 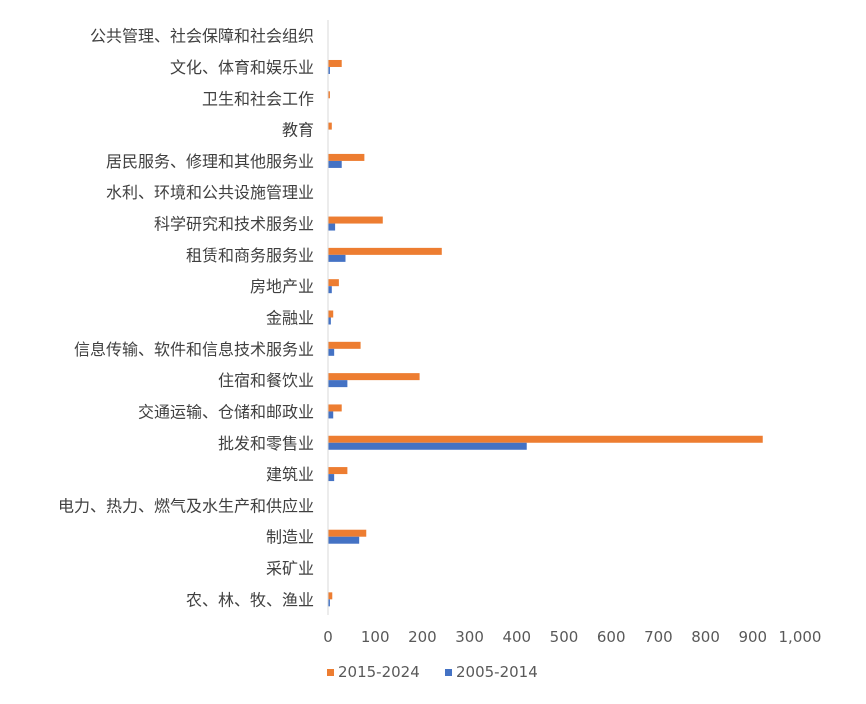 I want to click on category-label: 卫生和社会工作, so click(x=258, y=98).